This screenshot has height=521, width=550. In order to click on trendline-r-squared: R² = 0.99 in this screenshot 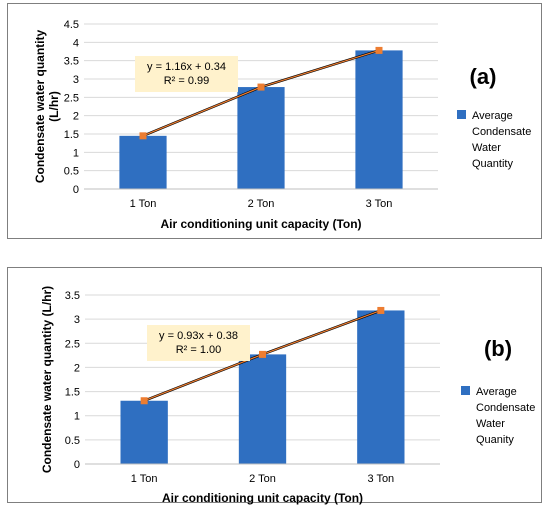, I will do `click(187, 81)`.